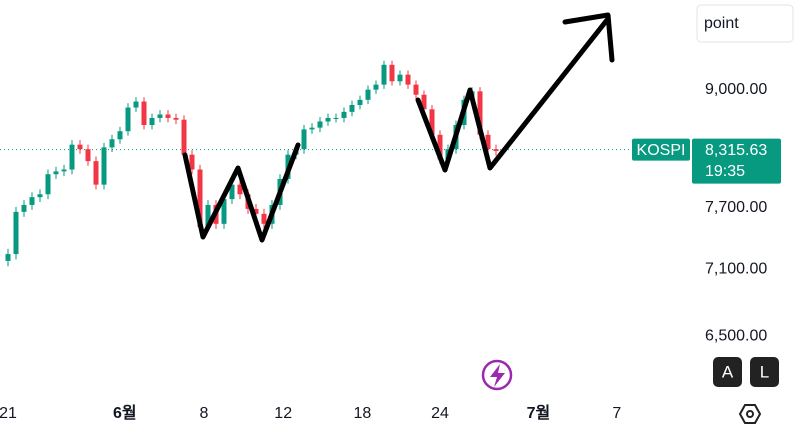 The image size is (800, 435). I want to click on symbol-tag, so click(661, 149).